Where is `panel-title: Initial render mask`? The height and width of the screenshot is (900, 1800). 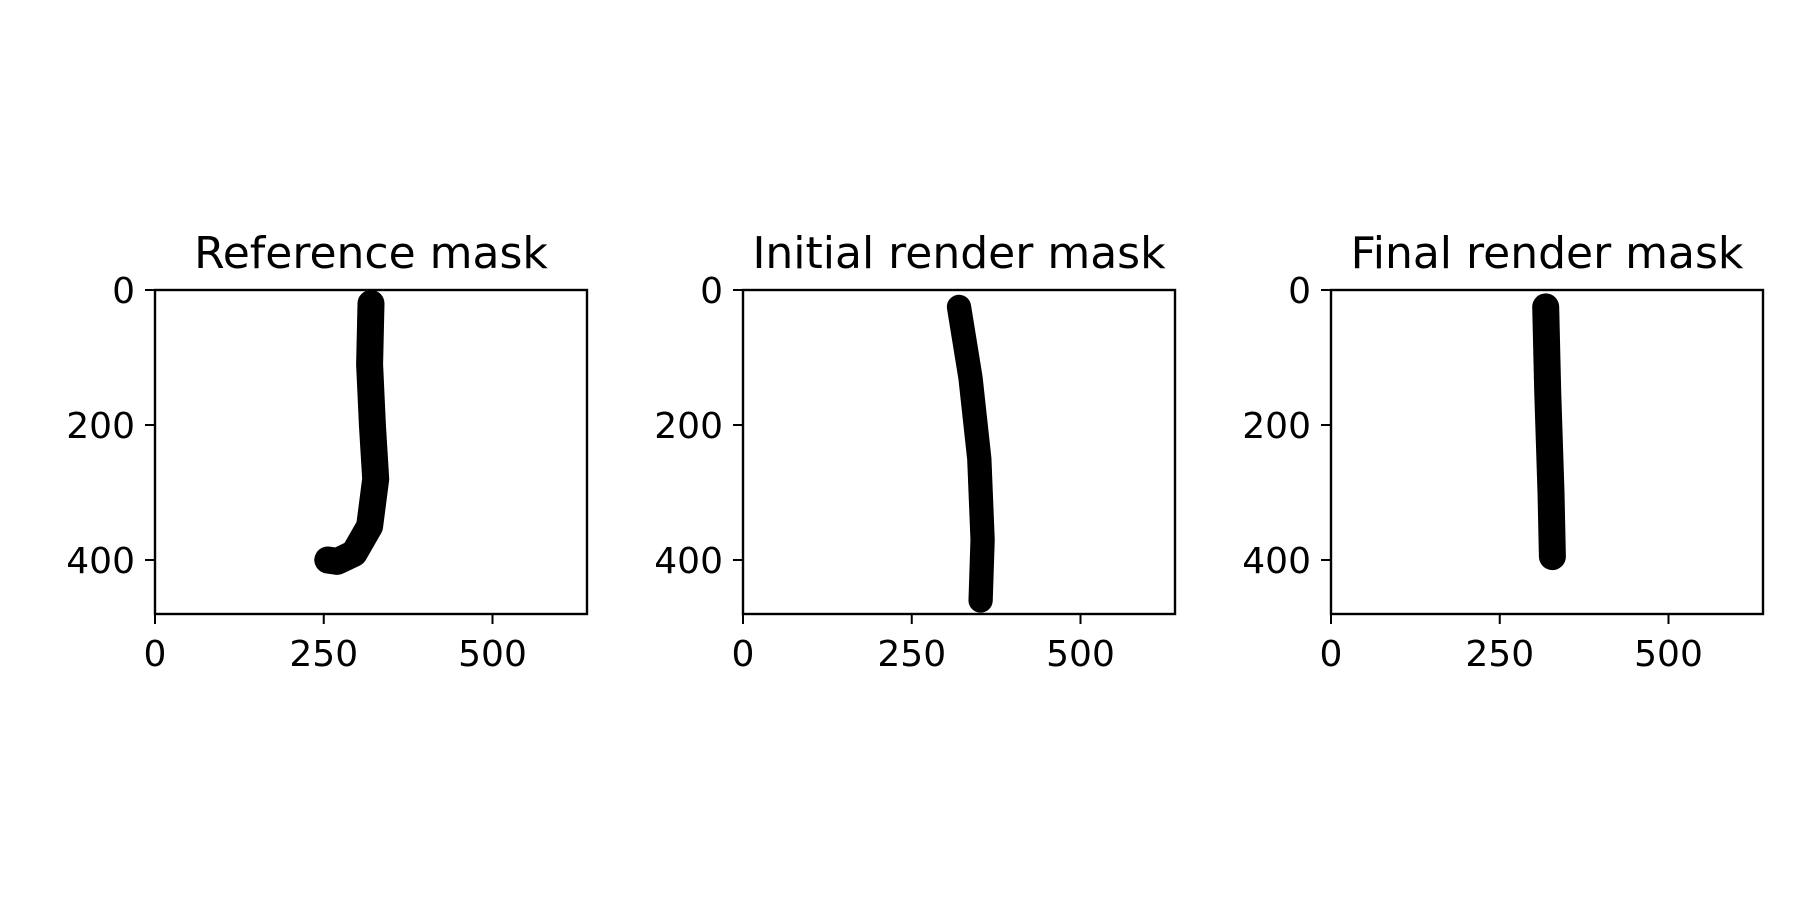
panel-title: Initial render mask is located at coordinates (959, 253).